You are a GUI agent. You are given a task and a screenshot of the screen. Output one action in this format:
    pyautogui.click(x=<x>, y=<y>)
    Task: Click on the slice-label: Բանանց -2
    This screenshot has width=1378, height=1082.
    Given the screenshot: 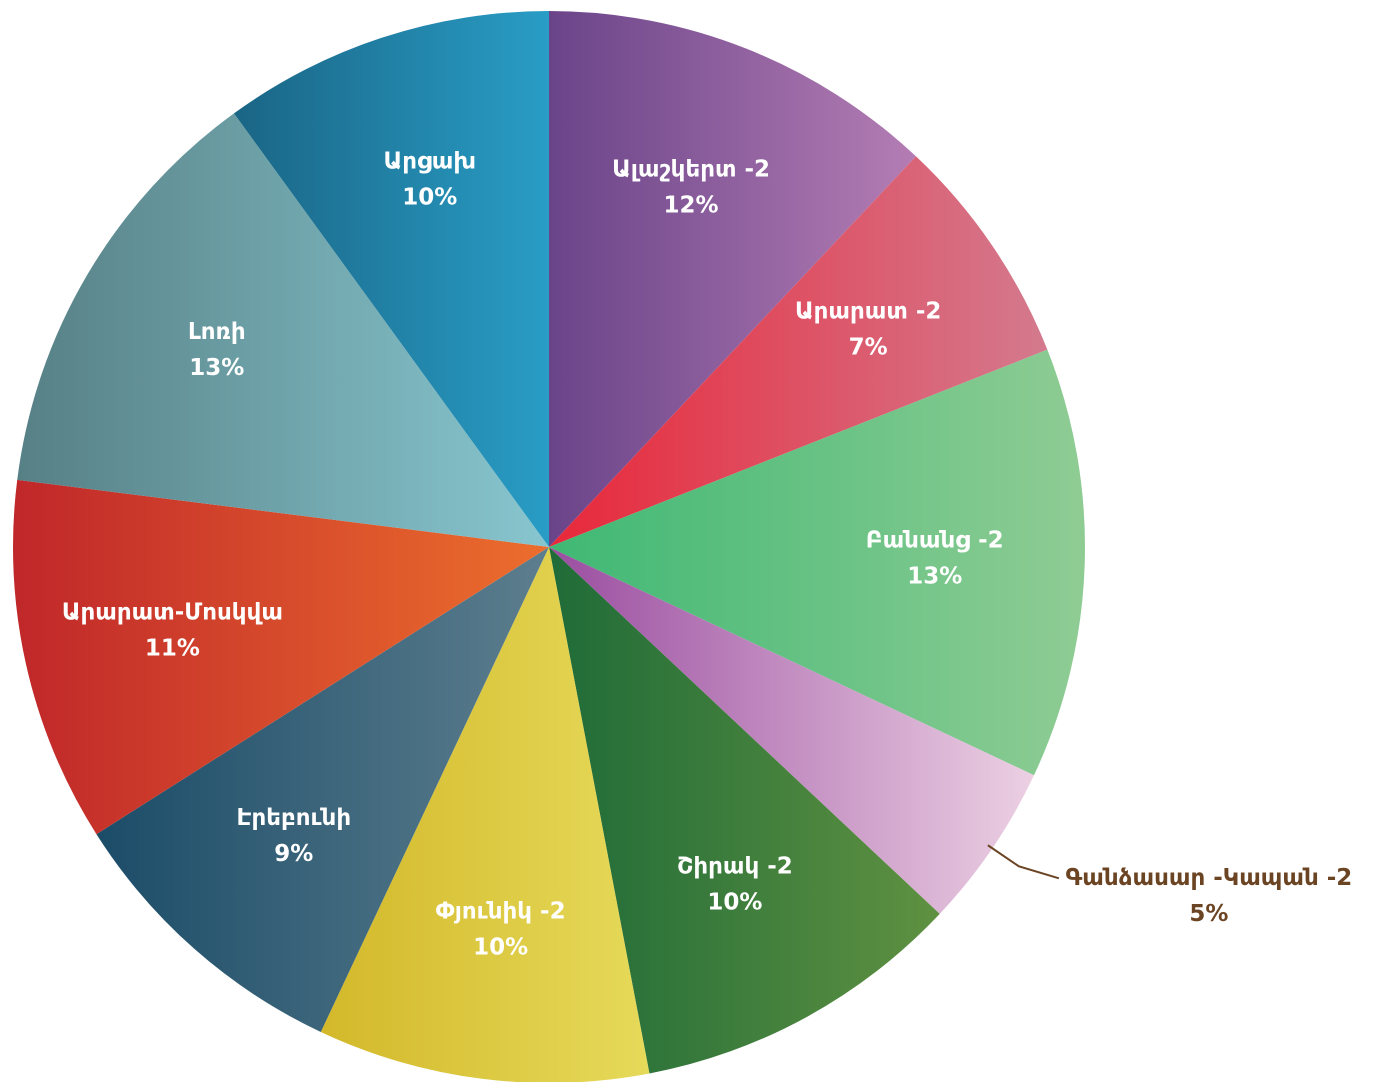 What is the action you would take?
    pyautogui.click(x=935, y=541)
    